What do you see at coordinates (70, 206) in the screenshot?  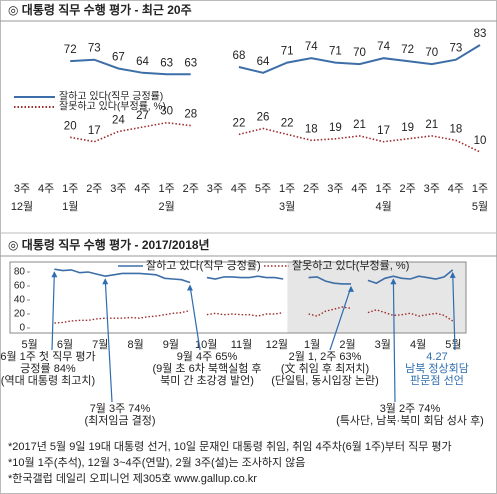 I see `x-group-label: 1월` at bounding box center [70, 206].